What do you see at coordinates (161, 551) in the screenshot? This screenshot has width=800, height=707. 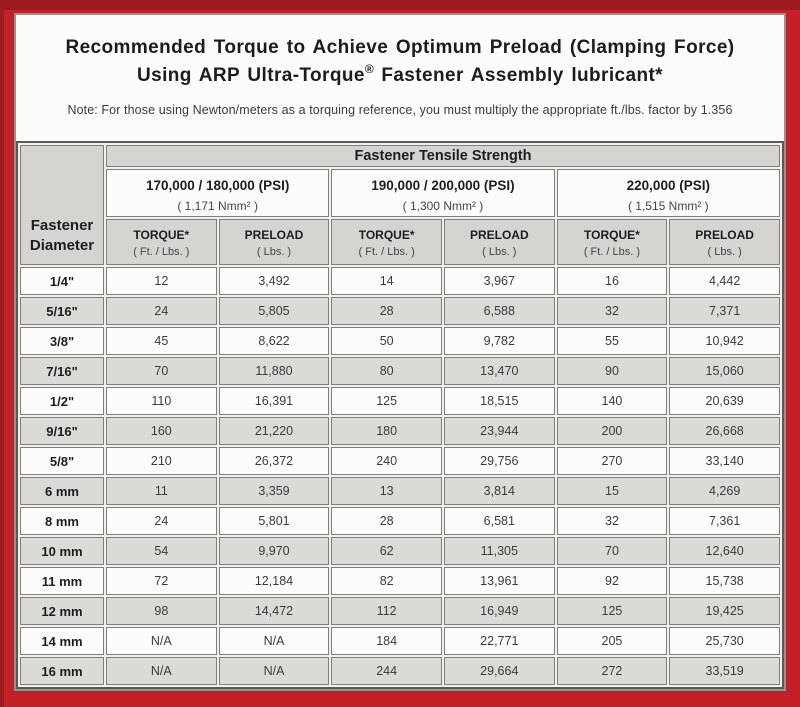 I see `torque-cell: 54` at bounding box center [161, 551].